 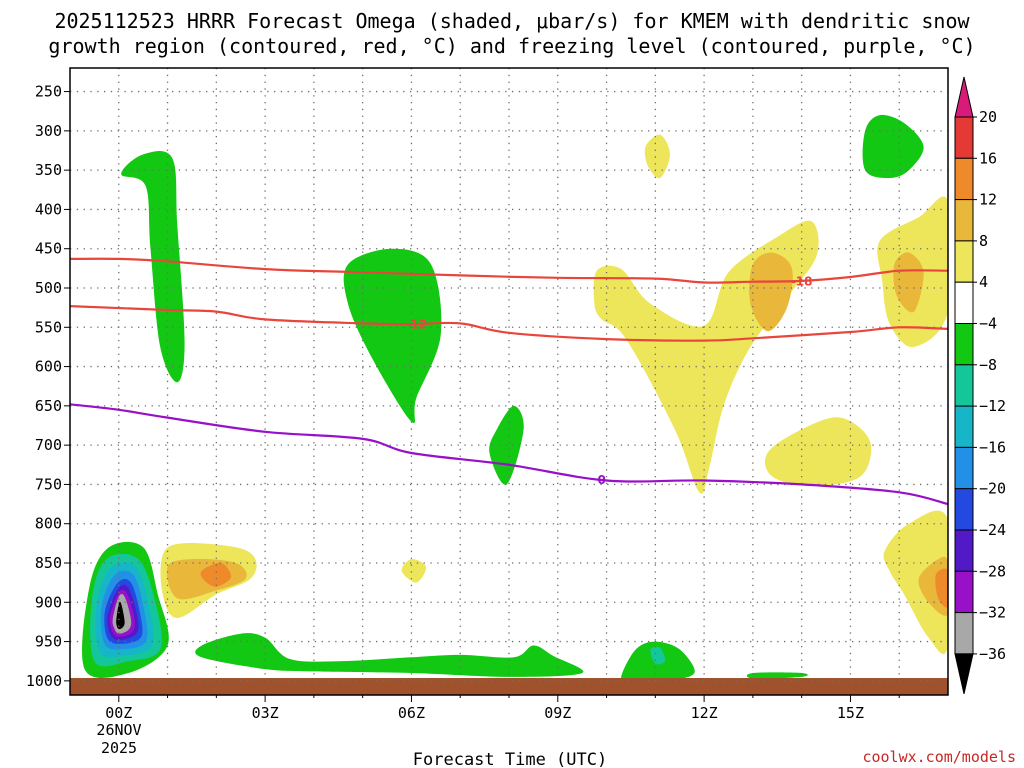 What do you see at coordinates (983, 282) in the screenshot?
I see `colorbar-label-4: 4` at bounding box center [983, 282].